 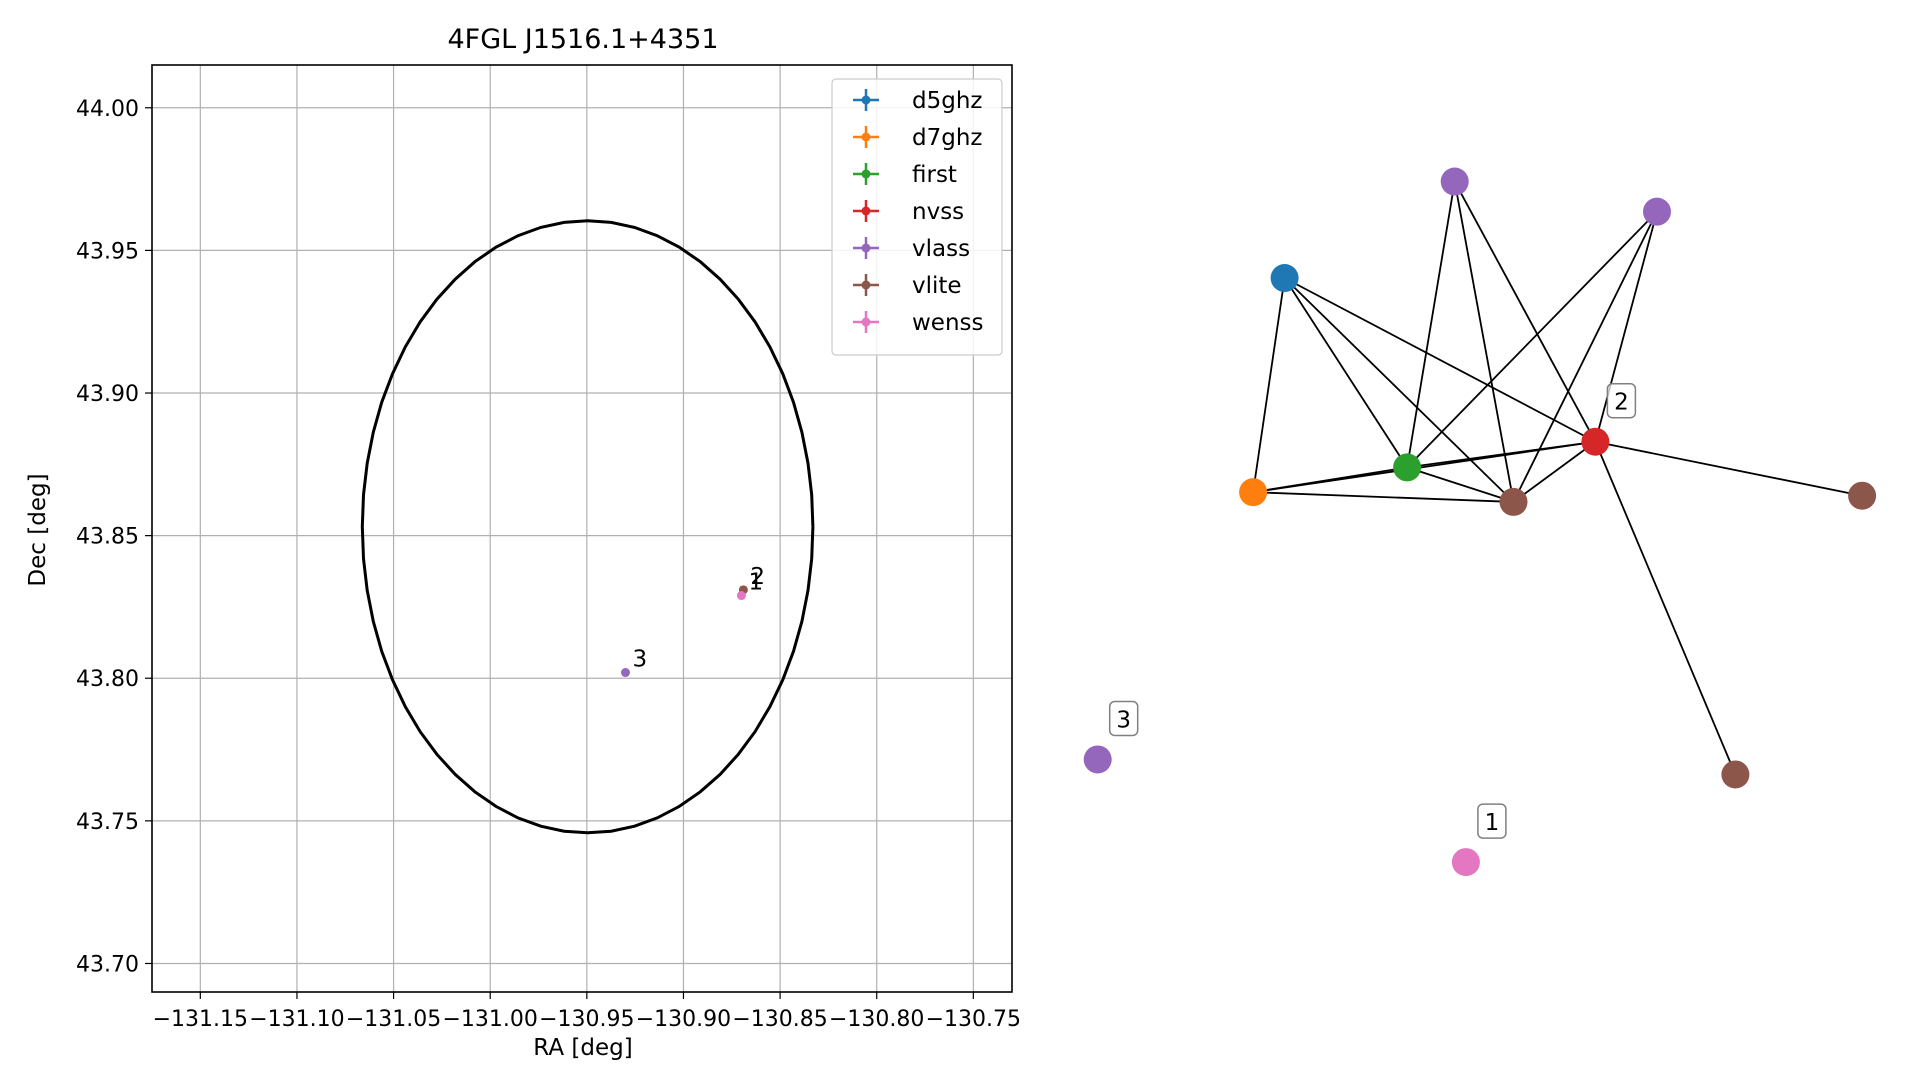 I want to click on legend: d5ghz d7ghz first nvss vlass vlite wenss, so click(x=917, y=217).